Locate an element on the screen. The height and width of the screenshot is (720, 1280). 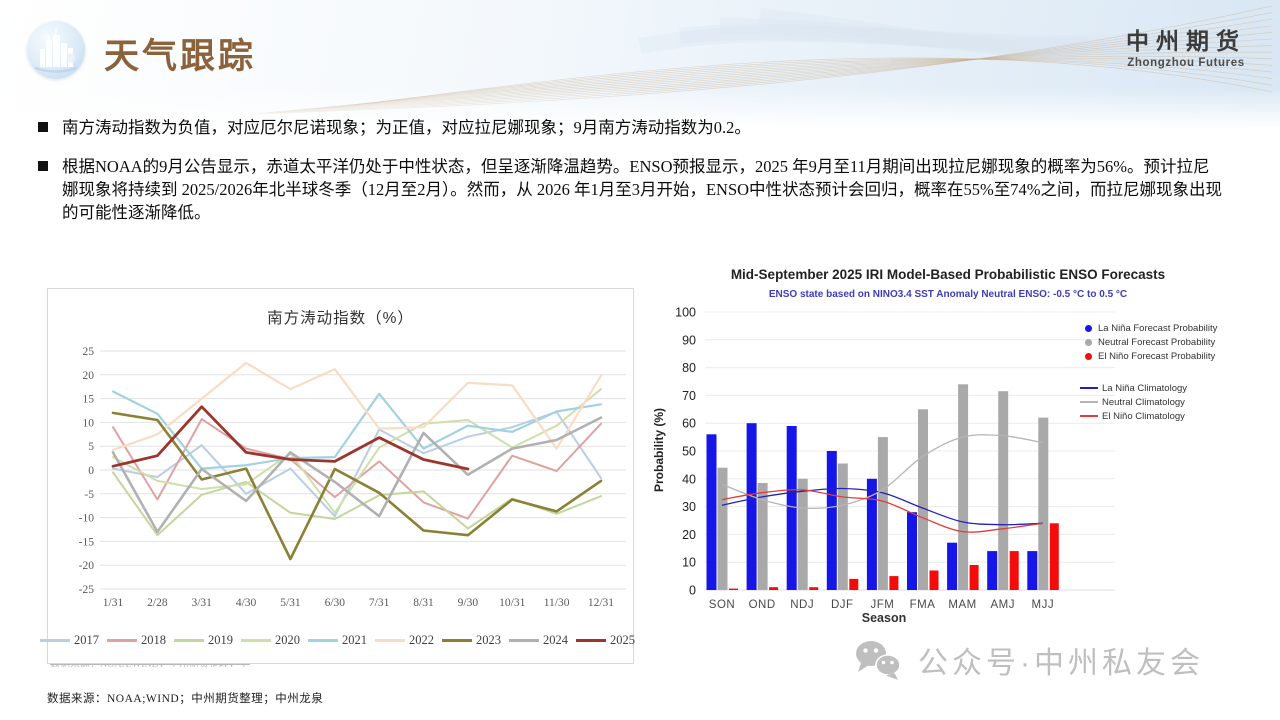
enso-x-tick: NDJ is located at coordinates (802, 605).